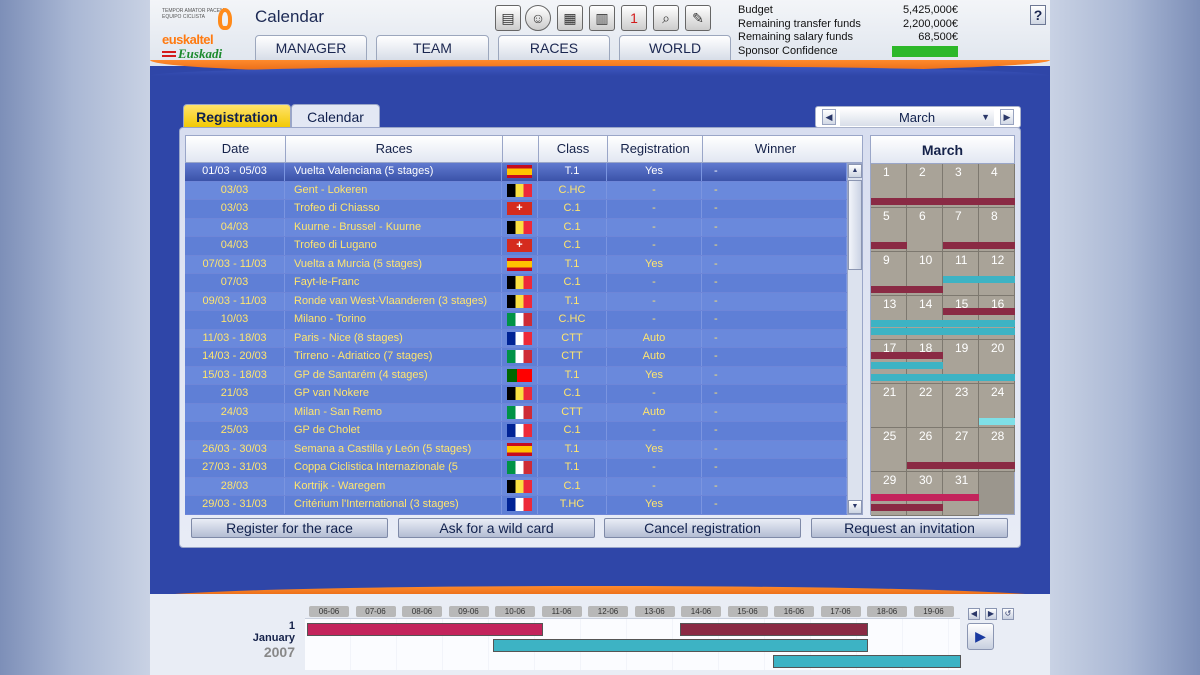  Describe the element at coordinates (925, 406) in the screenshot. I see `calendar-day: 22` at that location.